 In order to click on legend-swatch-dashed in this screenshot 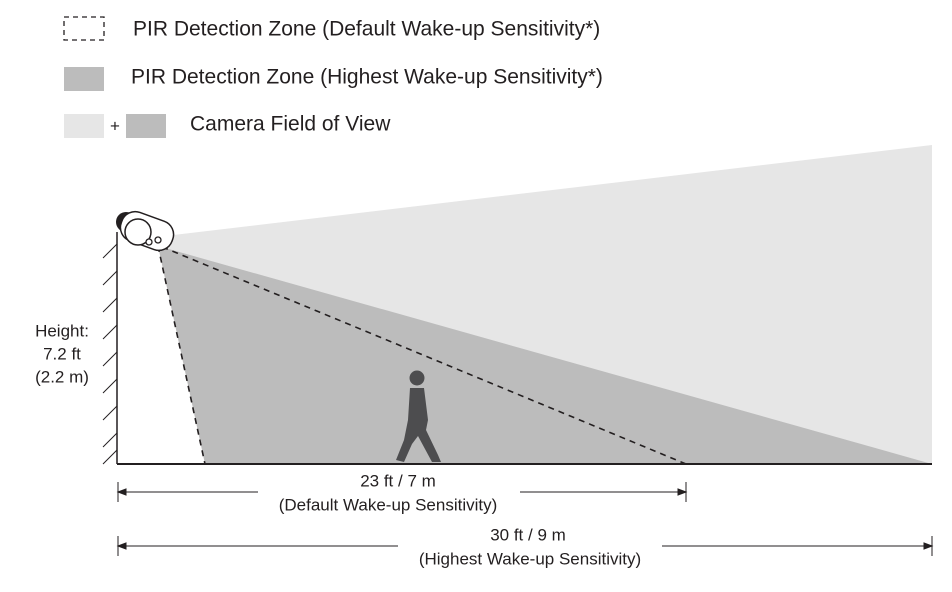, I will do `click(84, 28)`.